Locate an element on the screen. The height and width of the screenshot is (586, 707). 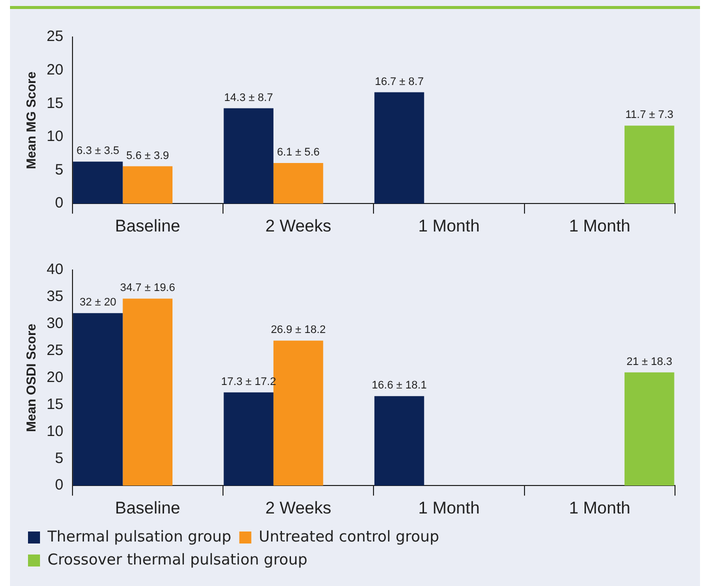
data-label: 14.3 ± 8.7 is located at coordinates (249, 98).